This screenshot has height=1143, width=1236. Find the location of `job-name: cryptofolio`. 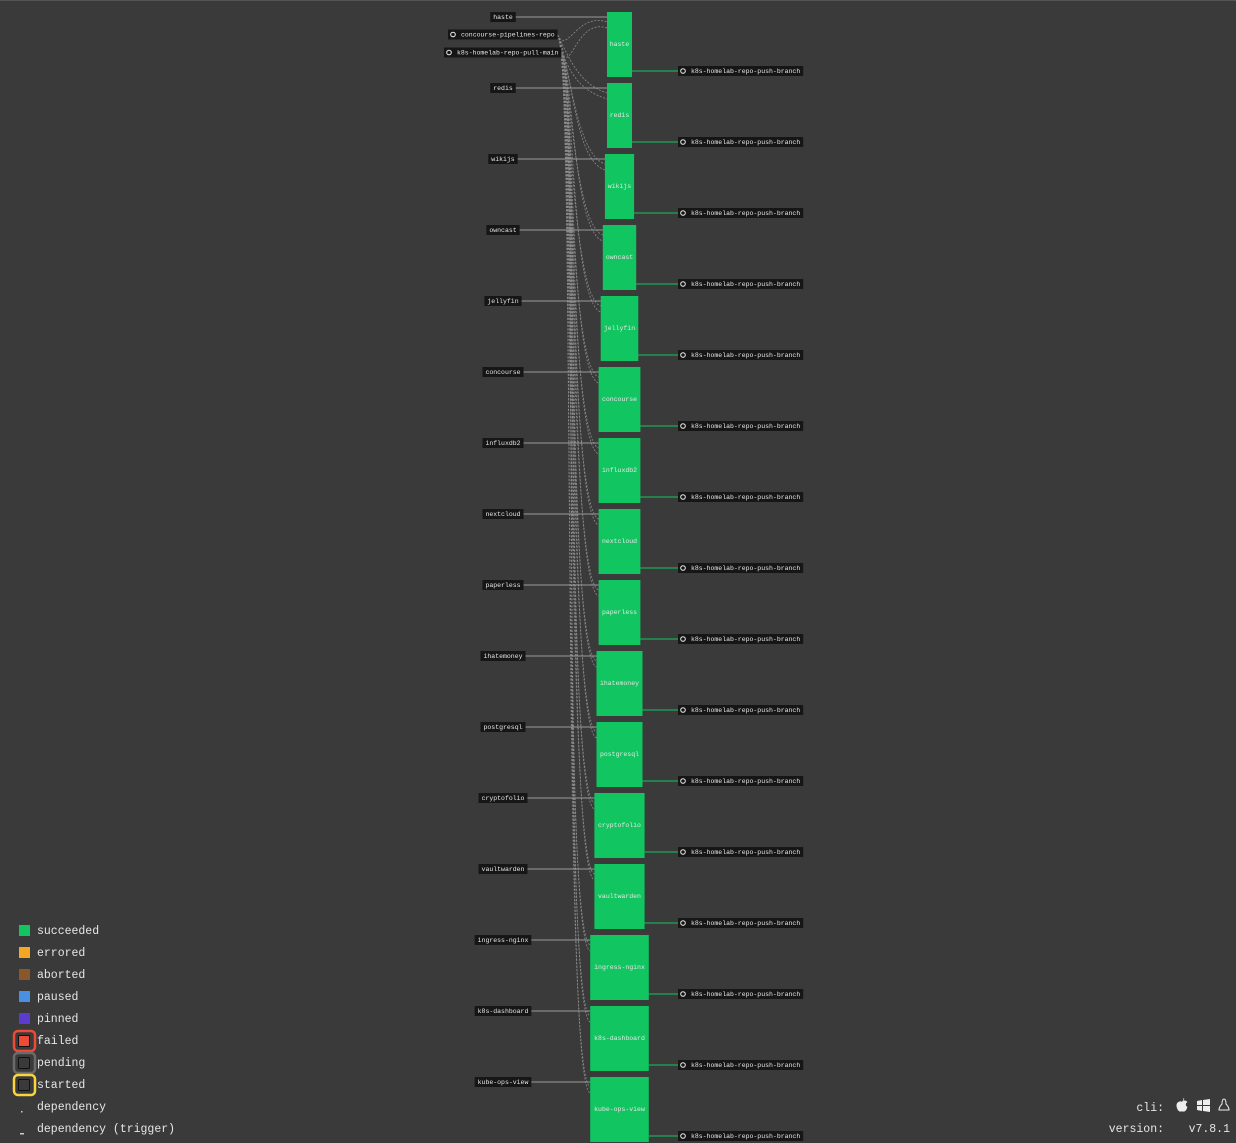

job-name: cryptofolio is located at coordinates (619, 825).